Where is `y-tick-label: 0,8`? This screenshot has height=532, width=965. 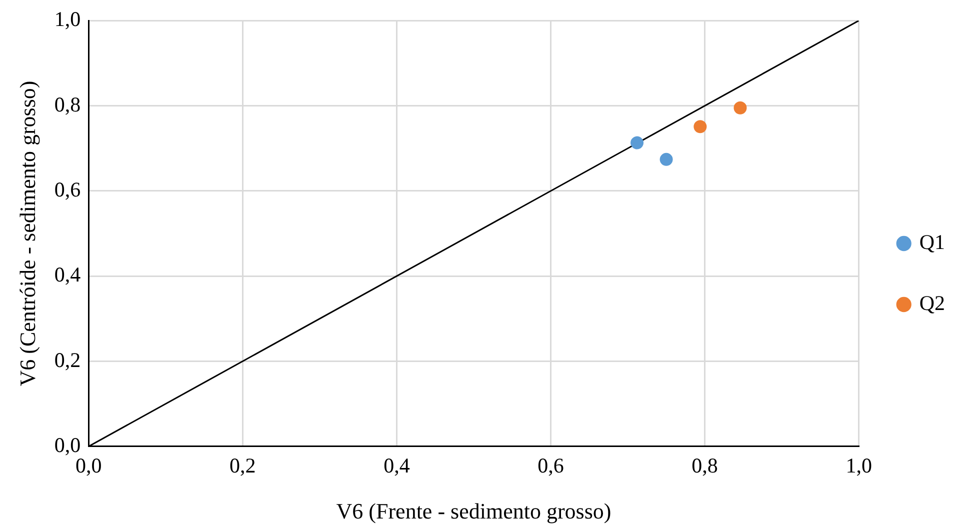
y-tick-label: 0,8 is located at coordinates (67, 104).